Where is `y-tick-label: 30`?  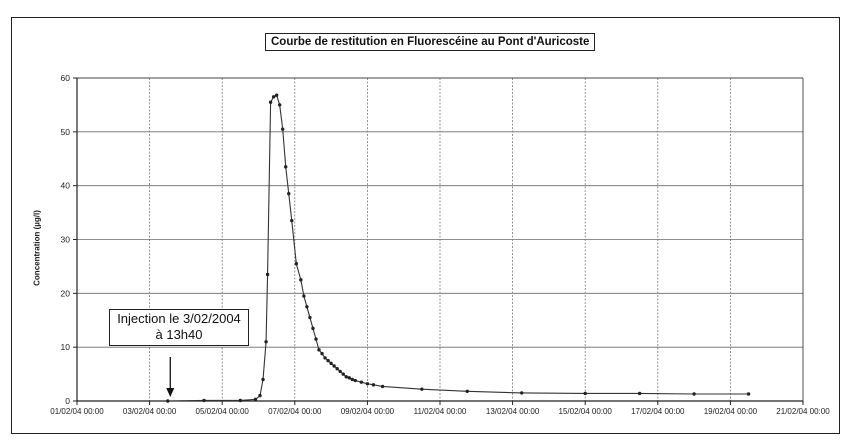
y-tick-label: 30 is located at coordinates (66, 240).